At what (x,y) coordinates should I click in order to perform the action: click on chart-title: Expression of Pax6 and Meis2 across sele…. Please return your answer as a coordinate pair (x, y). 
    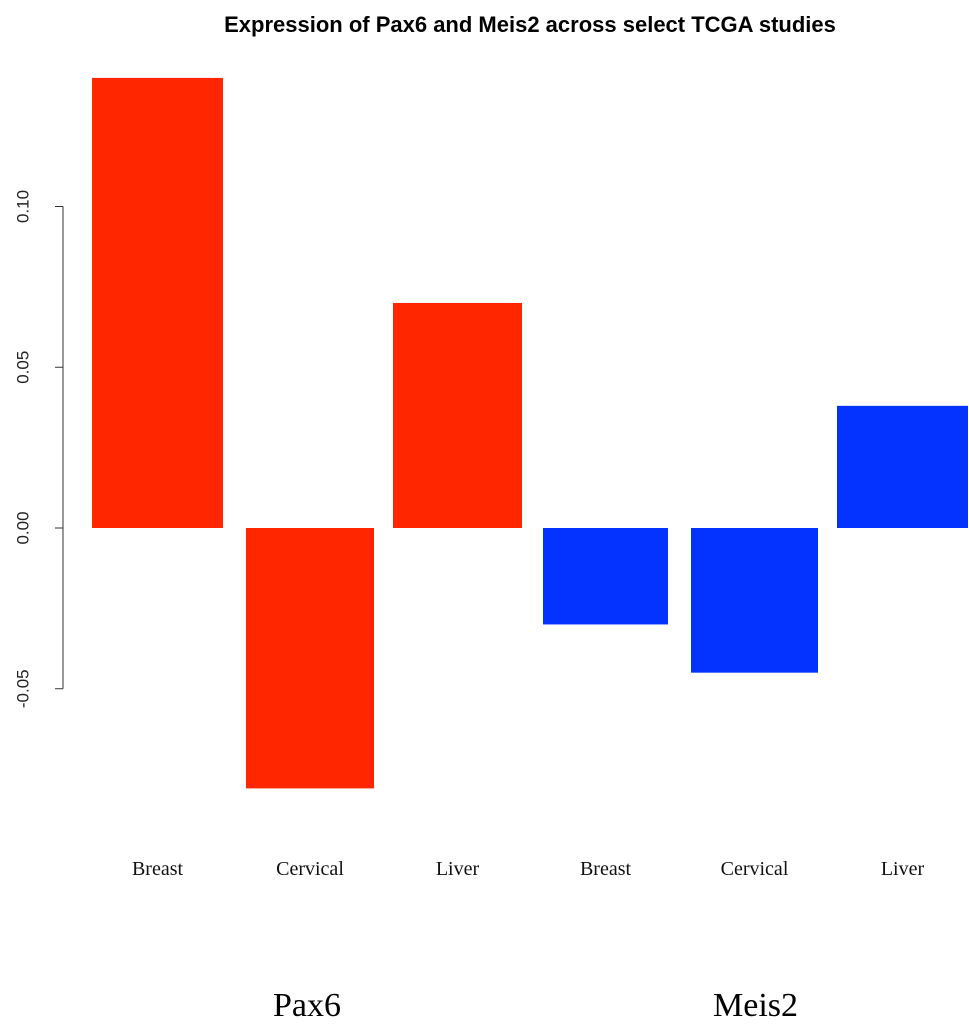
    Looking at the image, I should click on (530, 24).